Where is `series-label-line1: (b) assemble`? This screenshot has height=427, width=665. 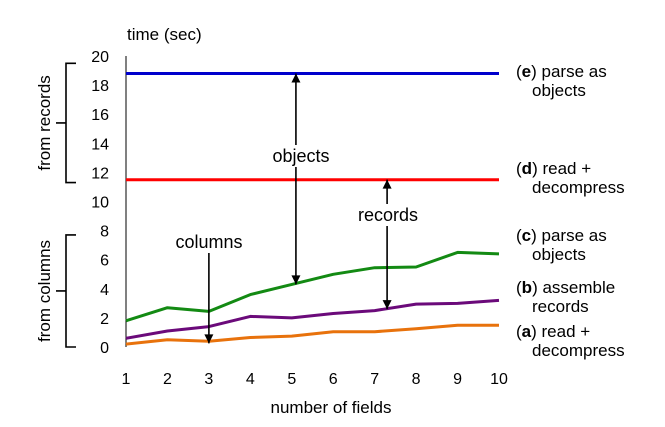 series-label-line1: (b) assemble is located at coordinates (566, 287).